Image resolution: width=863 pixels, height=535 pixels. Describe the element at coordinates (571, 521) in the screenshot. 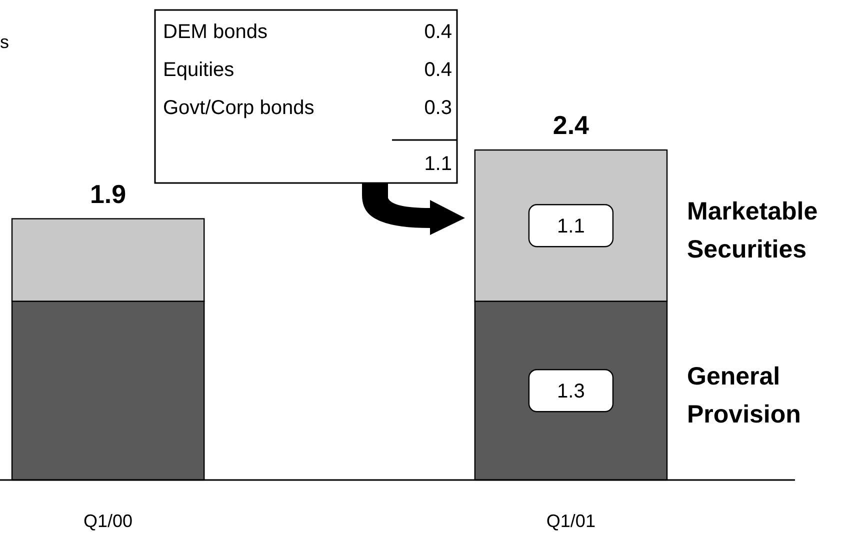

I see `x-tick-label: Q1/01` at that location.